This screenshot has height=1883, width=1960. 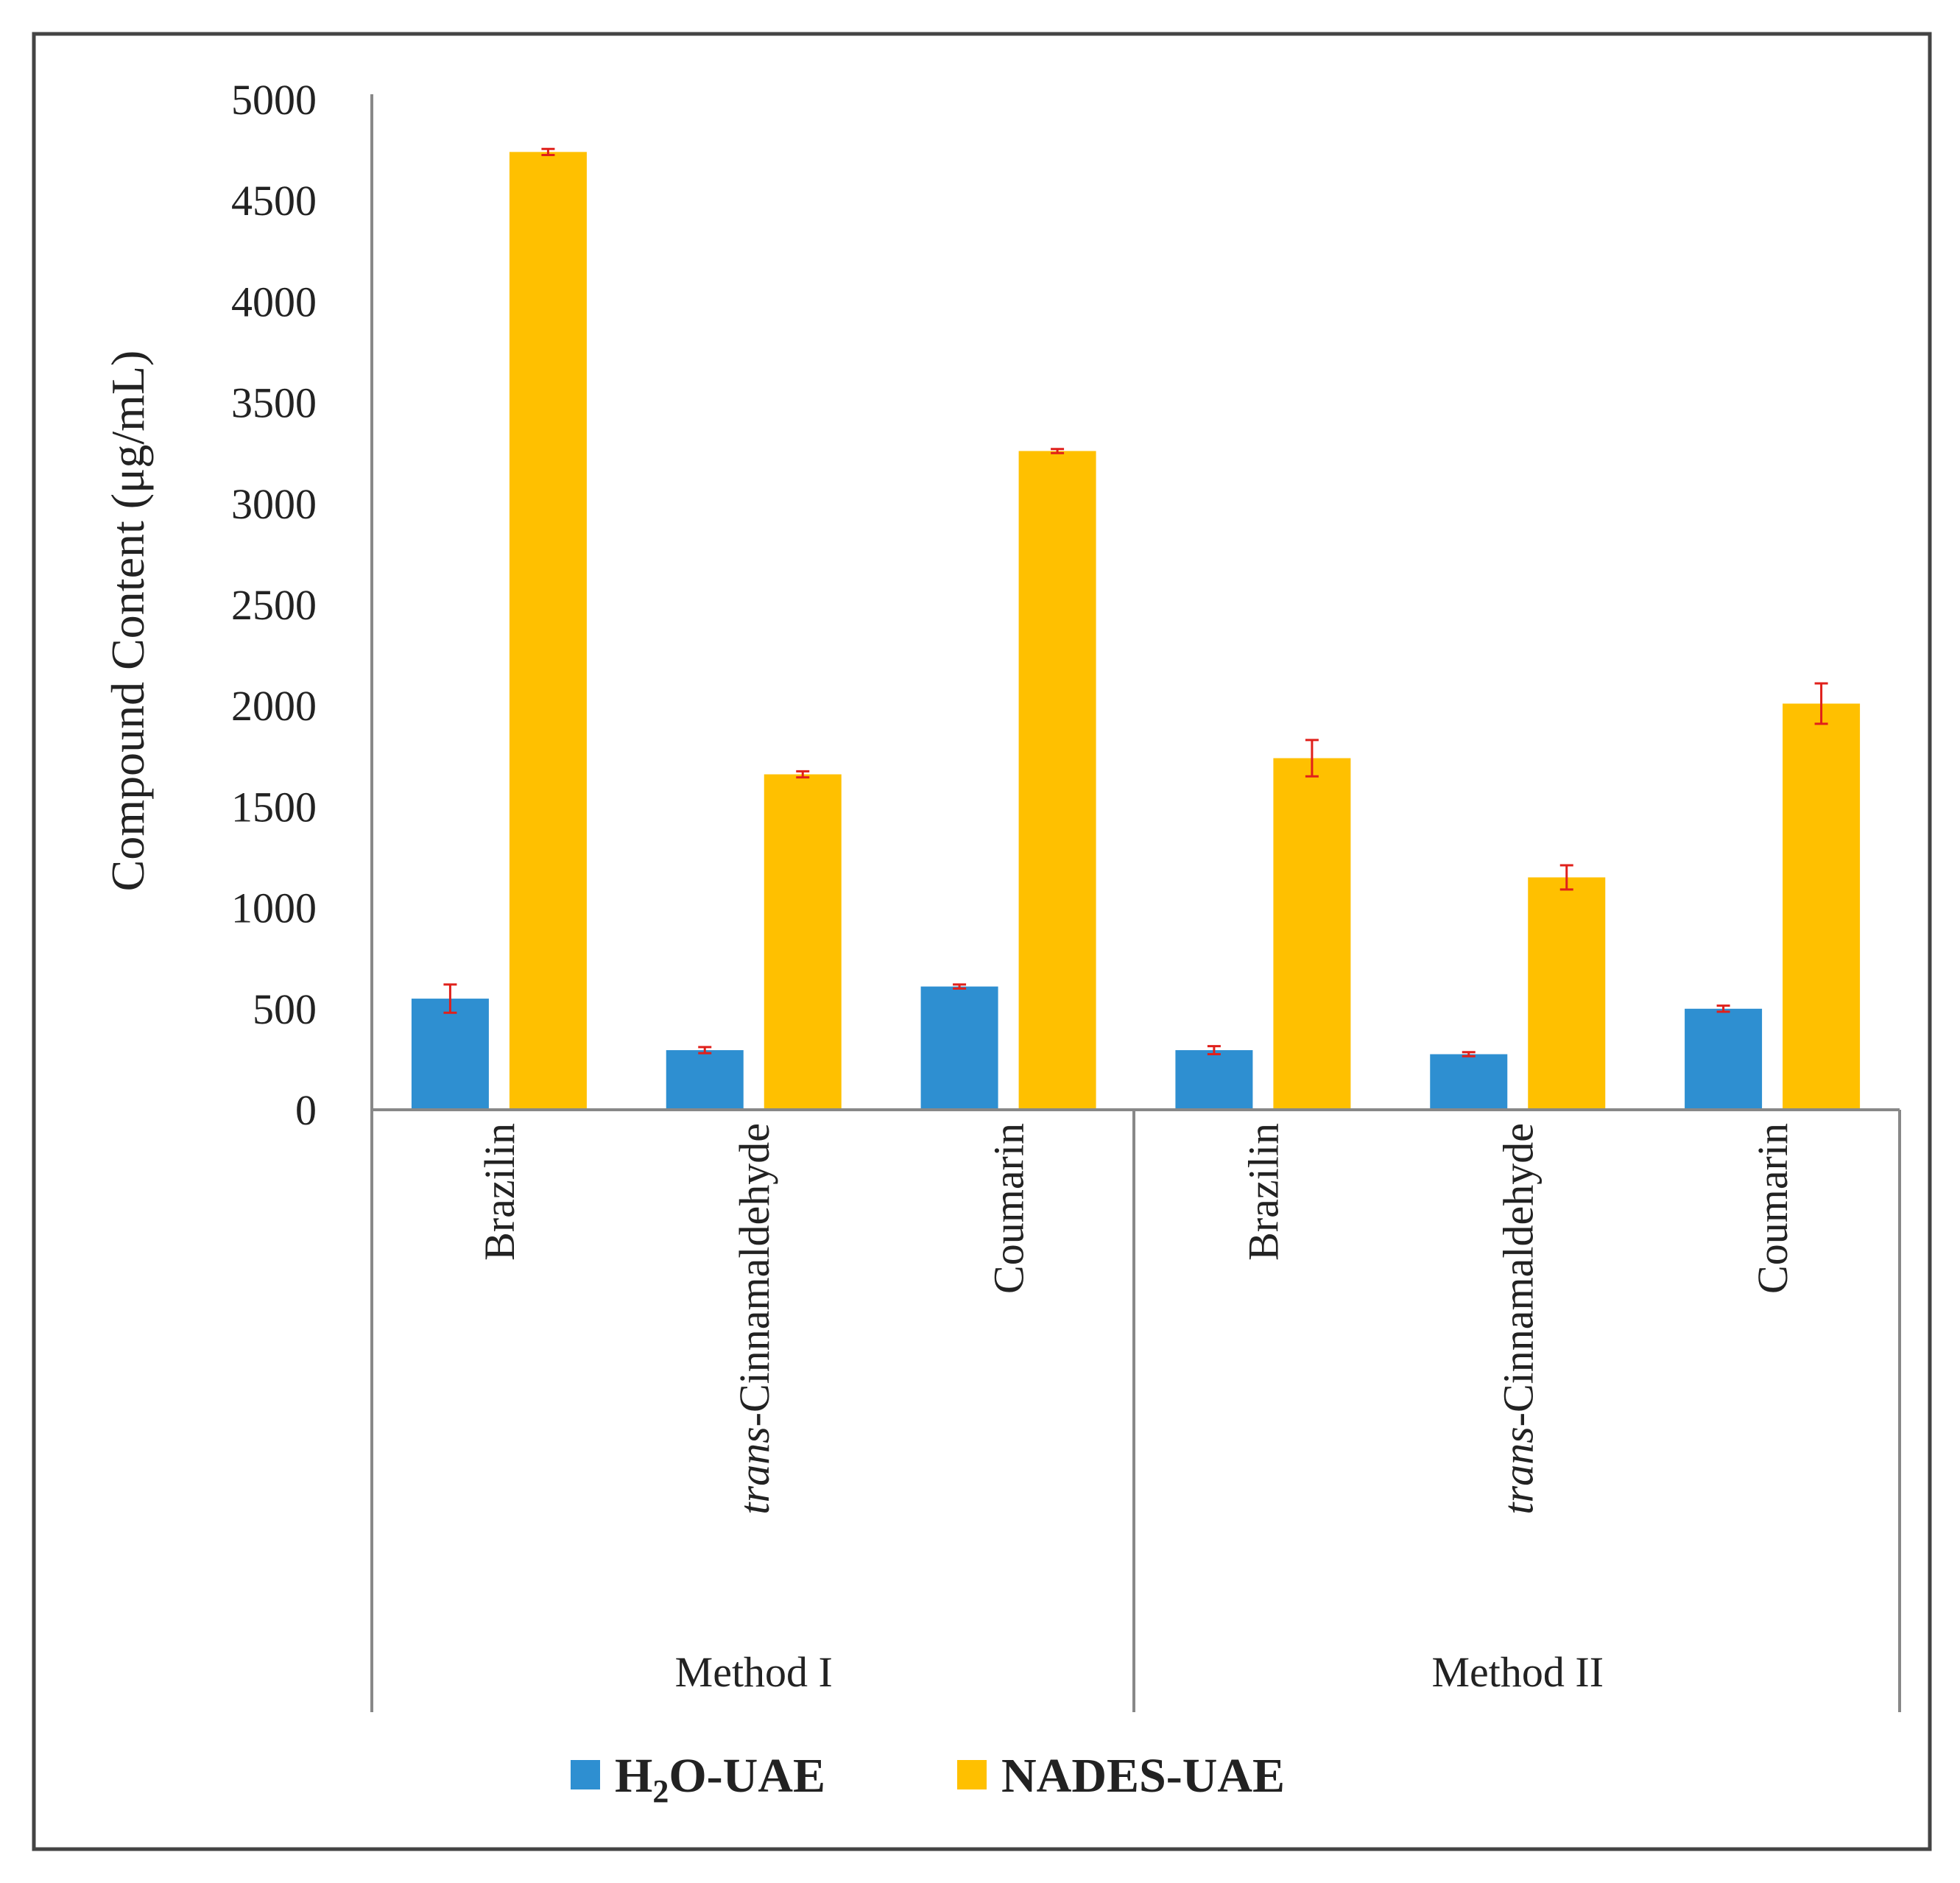 I want to click on y-axis-label: Compound Content (μg/mL), so click(x=128, y=621).